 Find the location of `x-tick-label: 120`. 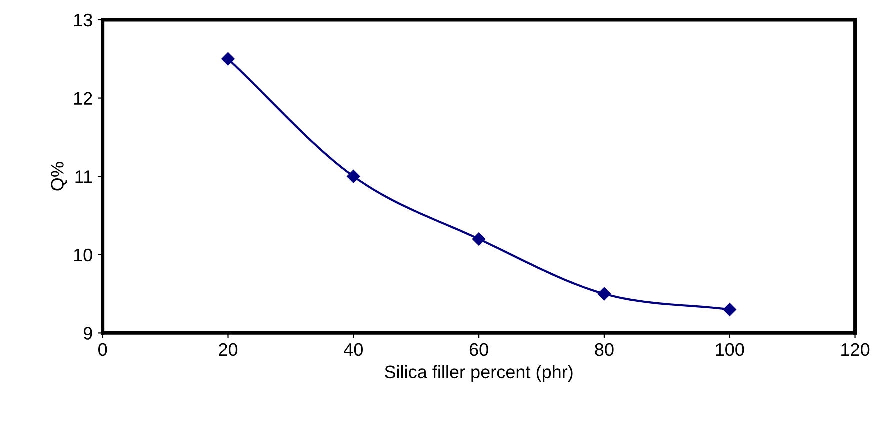

x-tick-label: 120 is located at coordinates (856, 349).